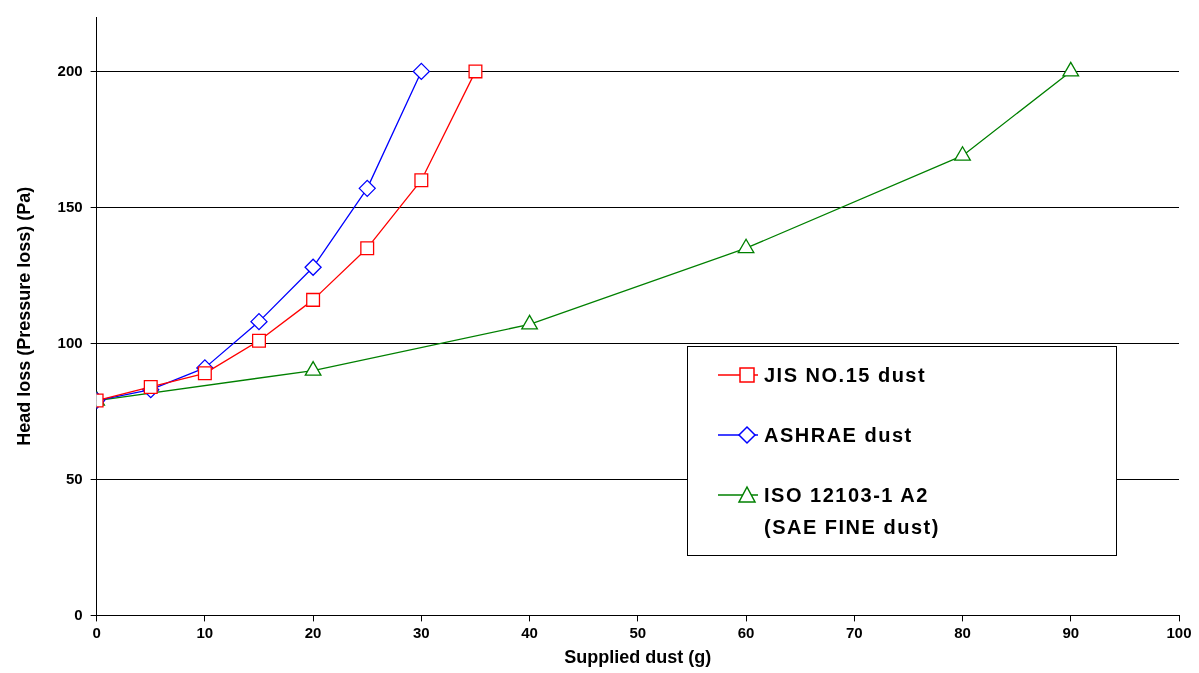 This screenshot has width=1199, height=673. What do you see at coordinates (23, 316) in the screenshot?
I see `y-axis-title: Head loss (Pressure loss) (Pa)` at bounding box center [23, 316].